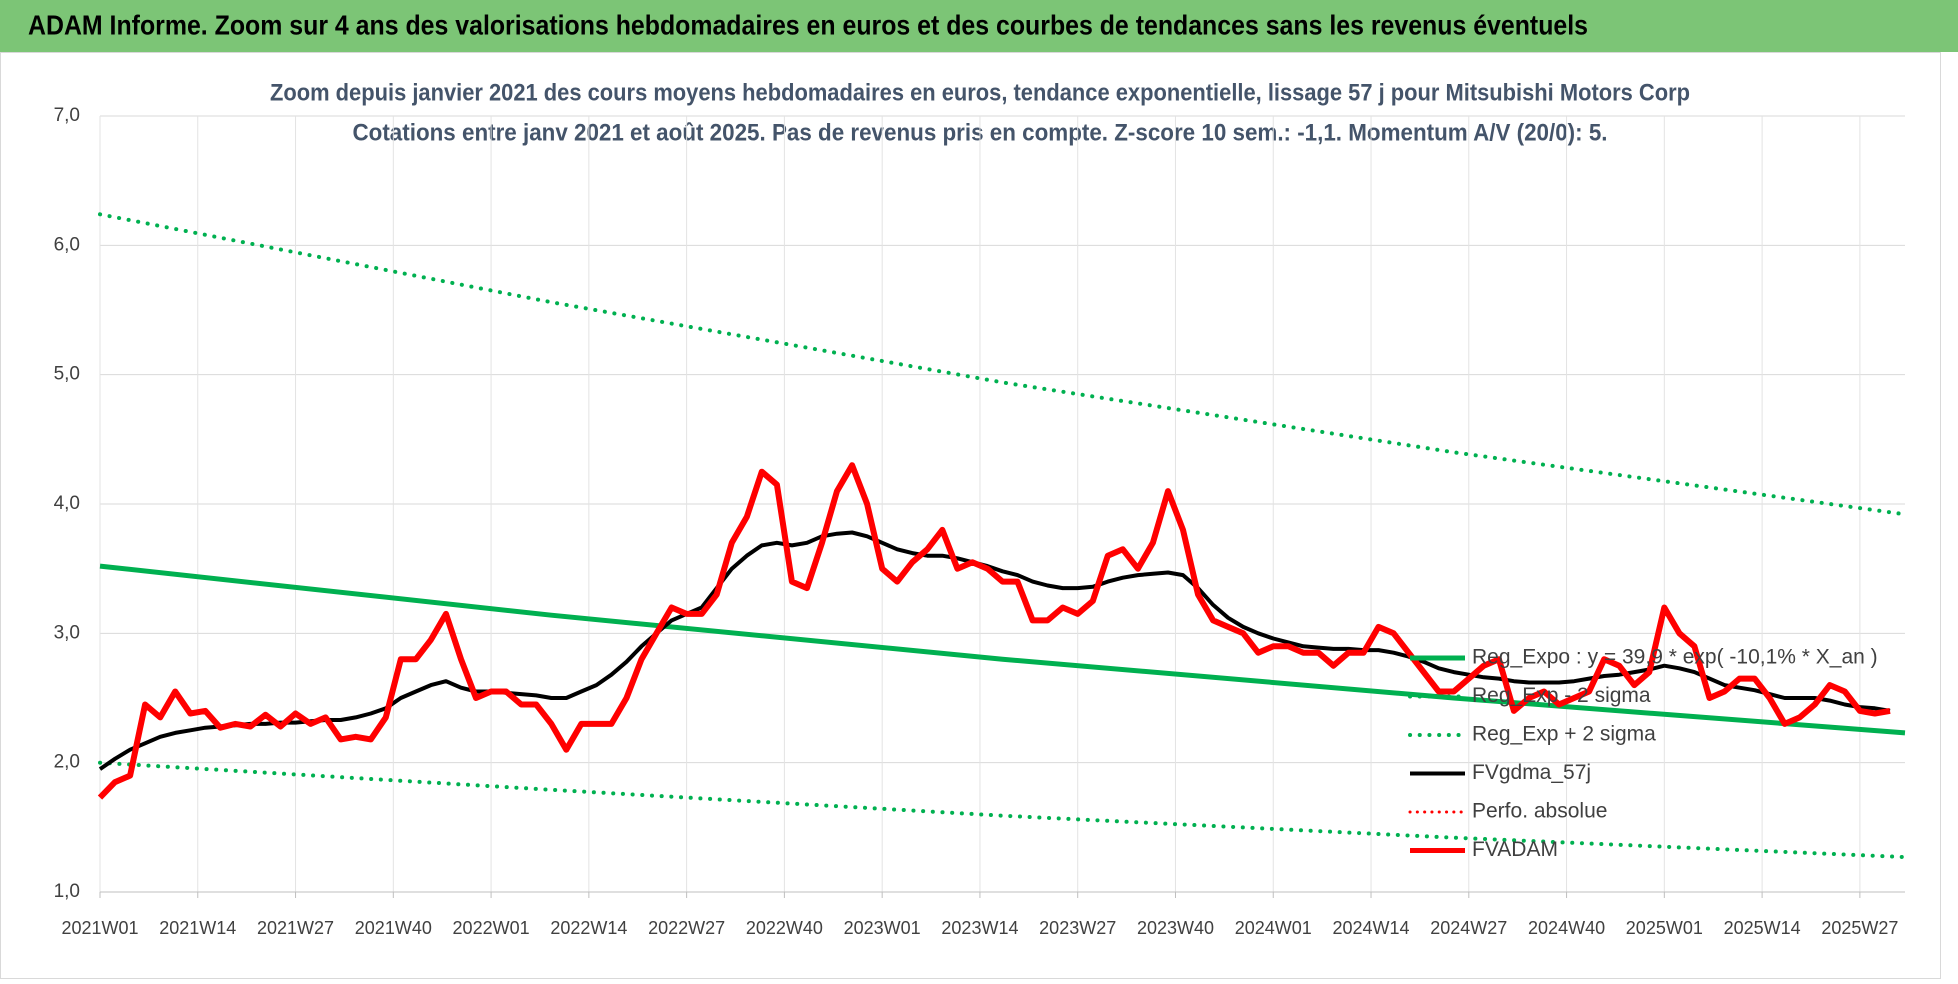 This screenshot has width=1958, height=984. Describe the element at coordinates (1564, 734) in the screenshot. I see `legend-label: Reg_Exp + 2 sigma` at that location.